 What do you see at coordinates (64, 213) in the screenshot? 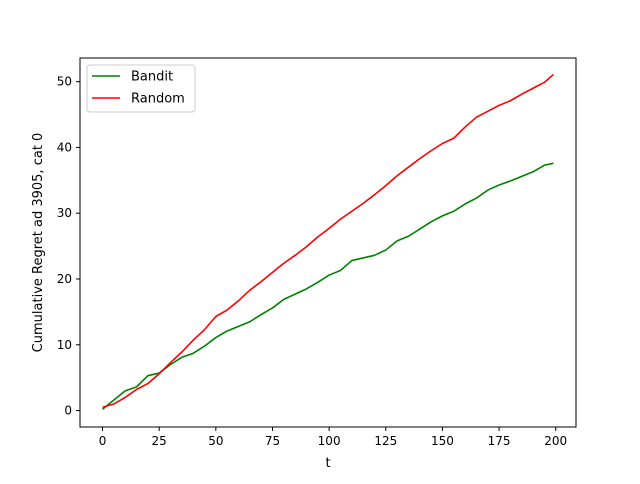
I see `y-tick-label: 30` at bounding box center [64, 213].